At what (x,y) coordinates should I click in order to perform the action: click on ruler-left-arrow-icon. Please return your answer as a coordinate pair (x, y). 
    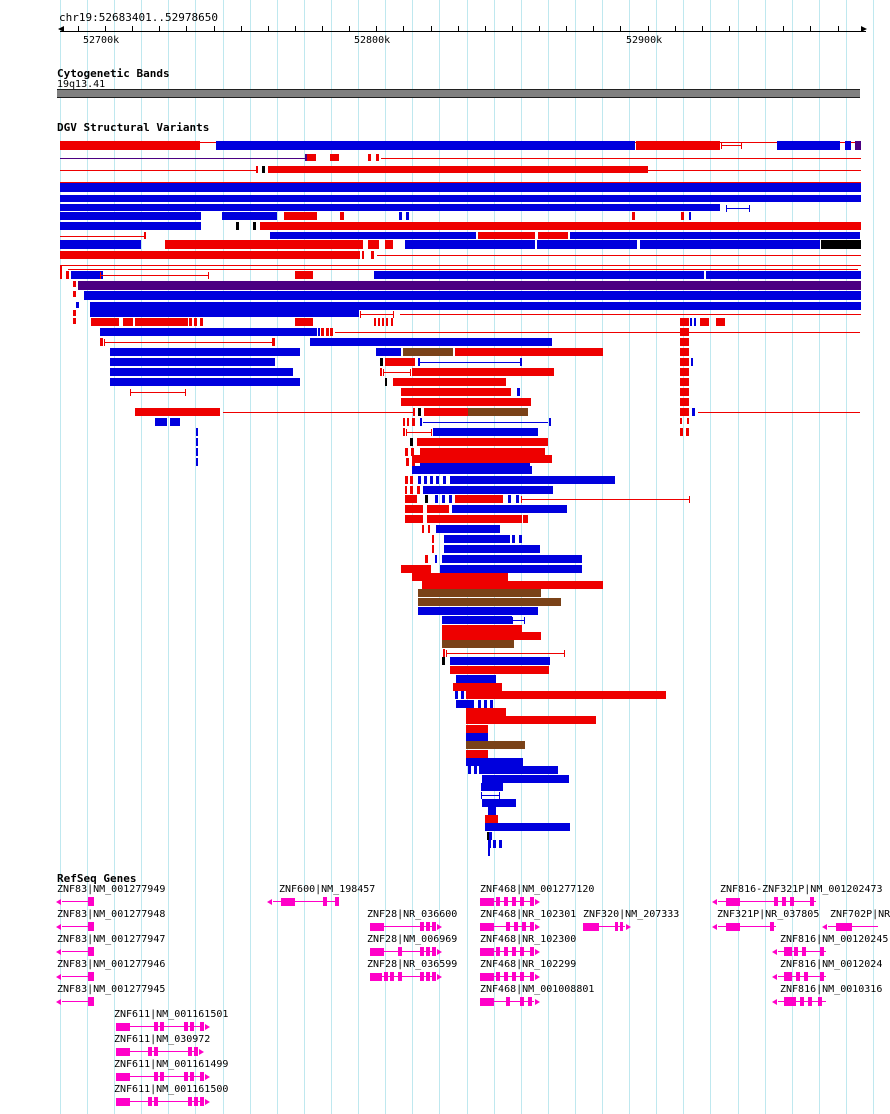
    Looking at the image, I should click on (61, 29).